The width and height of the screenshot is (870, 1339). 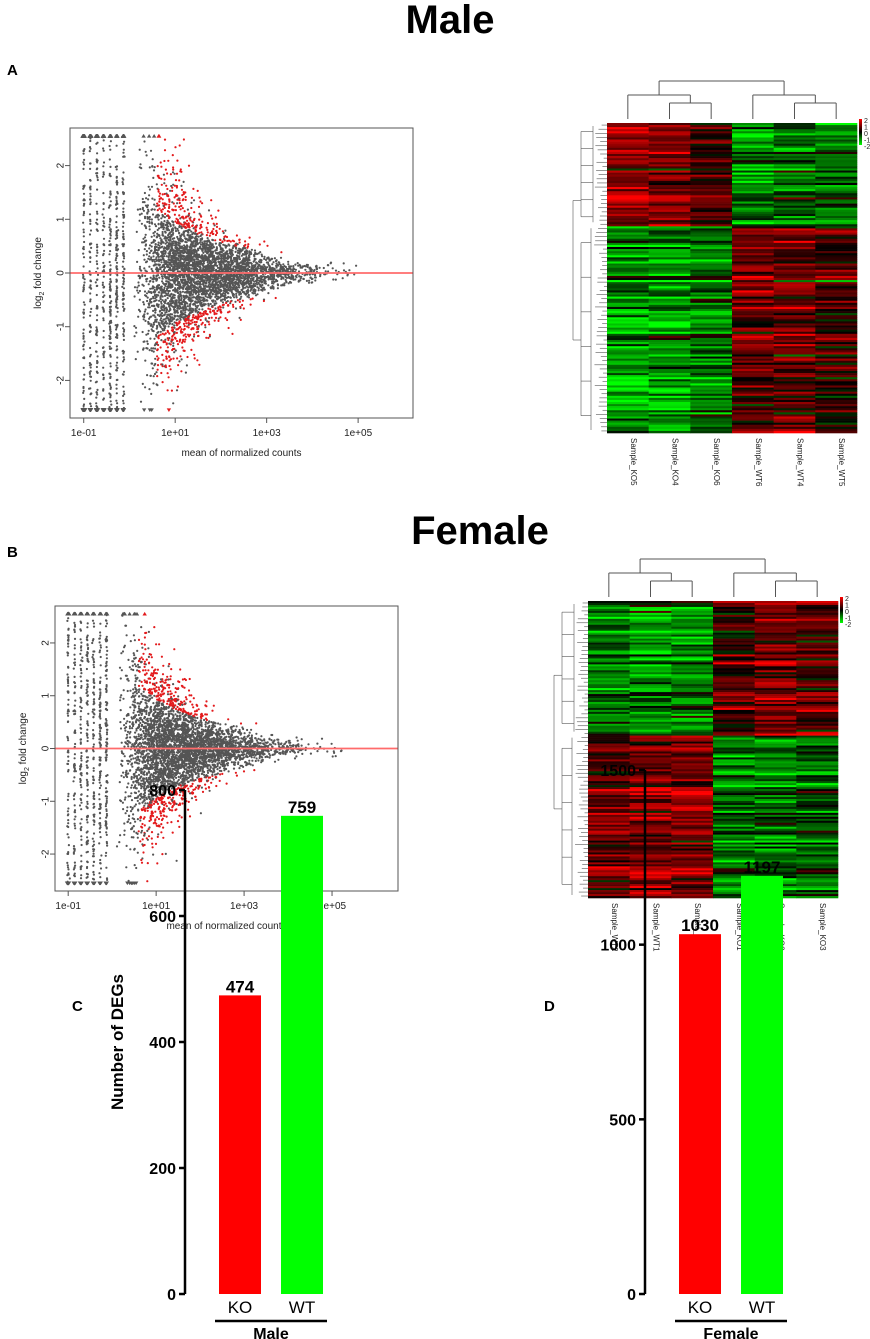 What do you see at coordinates (169, 410) in the screenshot?
I see `clipped-point-triangle` at bounding box center [169, 410].